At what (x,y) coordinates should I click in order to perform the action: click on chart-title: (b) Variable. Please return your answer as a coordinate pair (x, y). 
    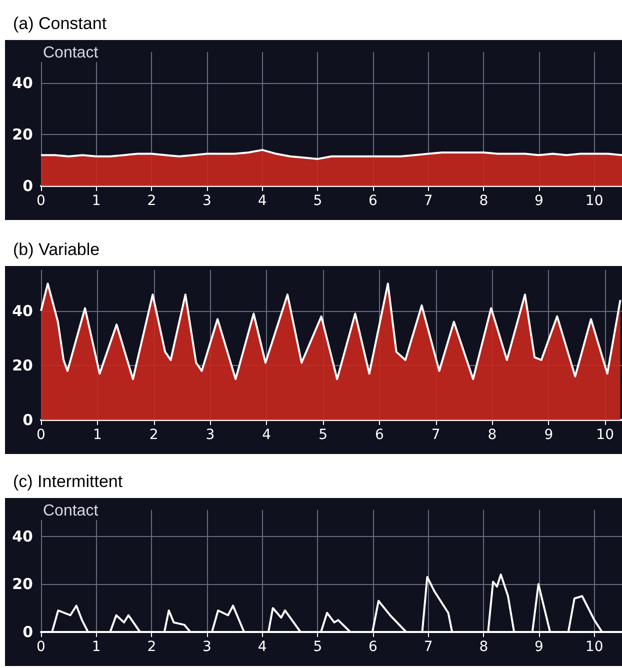
    Looking at the image, I should click on (56, 249).